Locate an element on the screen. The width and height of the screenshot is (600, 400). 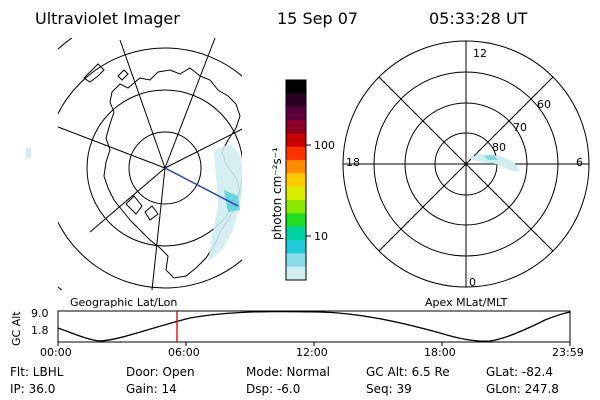
mlt-label-0: 0 is located at coordinates (472, 282).